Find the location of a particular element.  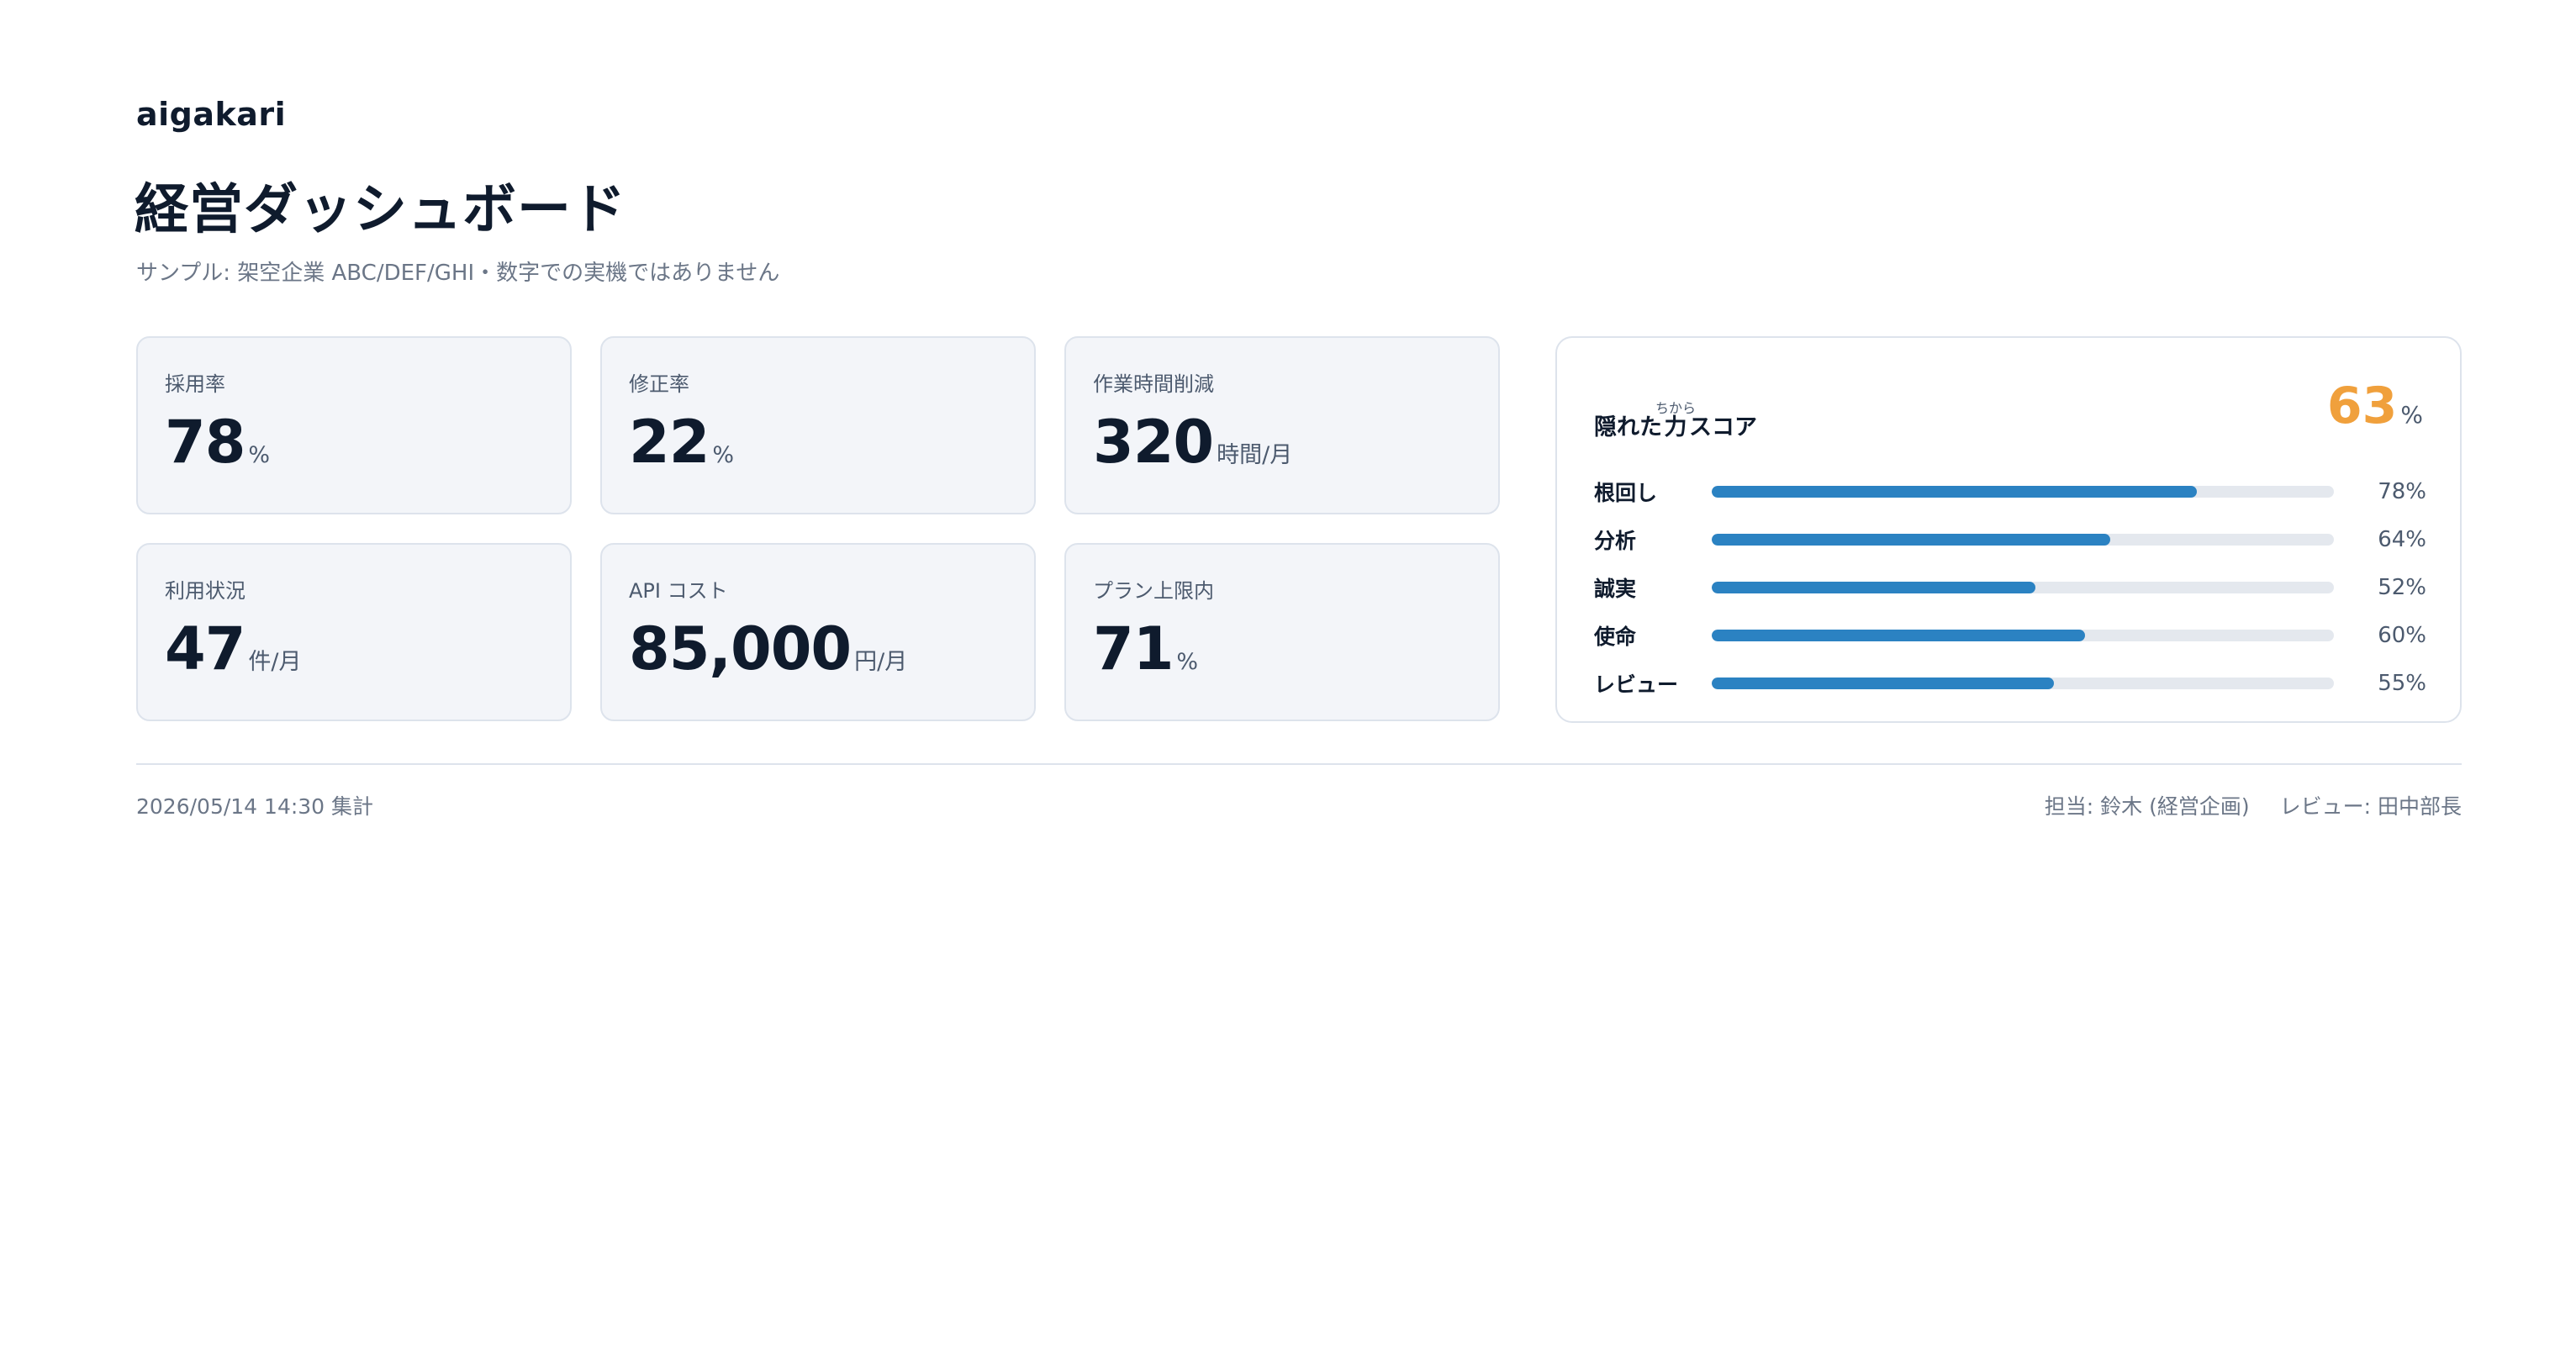

kpi-value: 320 is located at coordinates (1153, 442).